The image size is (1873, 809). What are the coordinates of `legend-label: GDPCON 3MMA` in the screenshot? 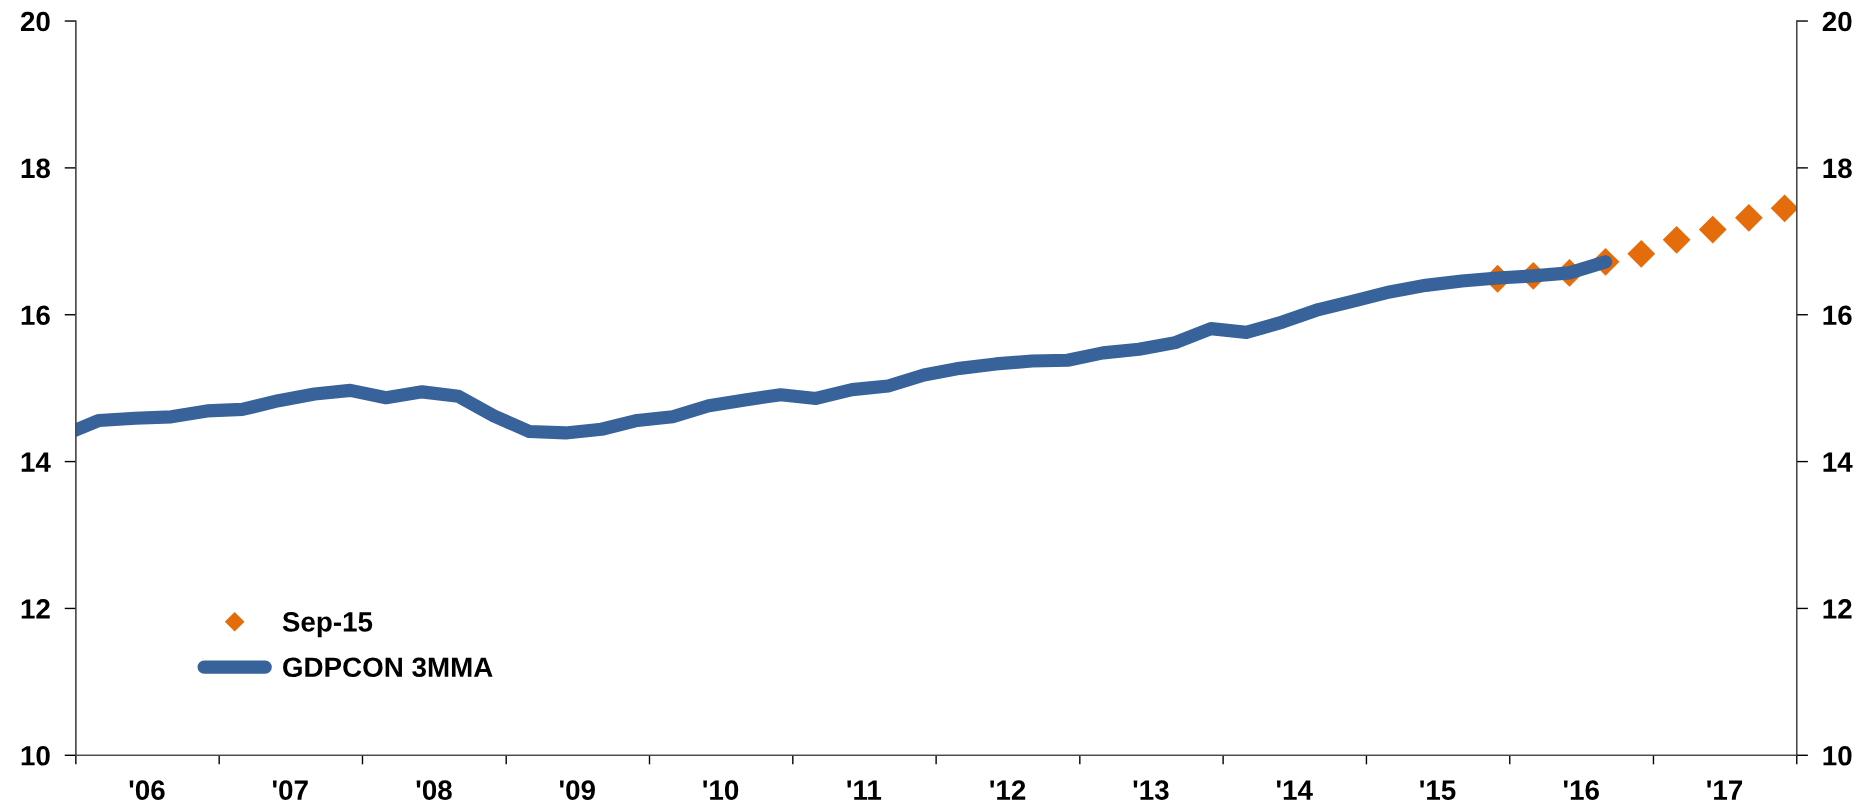 It's located at (388, 667).